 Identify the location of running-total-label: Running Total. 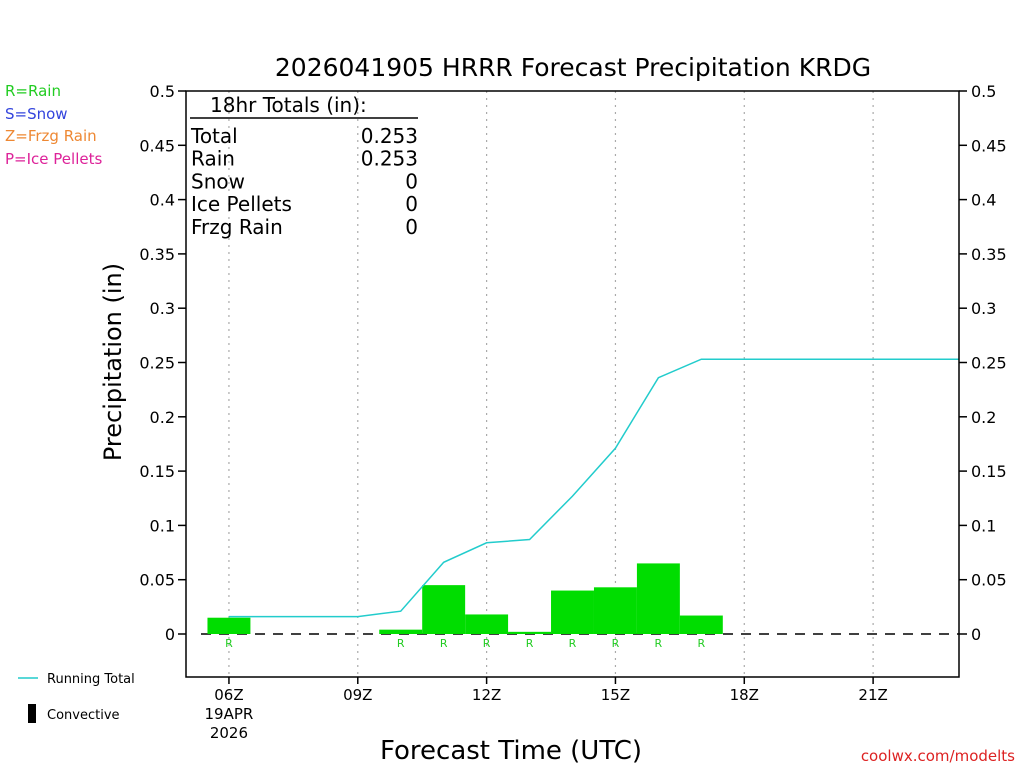
(91, 679).